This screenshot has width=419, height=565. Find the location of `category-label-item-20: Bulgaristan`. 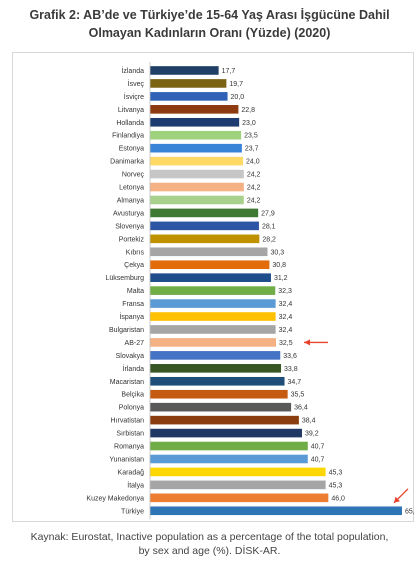

category-label-item-20: Bulgaristan is located at coordinates (126, 330).